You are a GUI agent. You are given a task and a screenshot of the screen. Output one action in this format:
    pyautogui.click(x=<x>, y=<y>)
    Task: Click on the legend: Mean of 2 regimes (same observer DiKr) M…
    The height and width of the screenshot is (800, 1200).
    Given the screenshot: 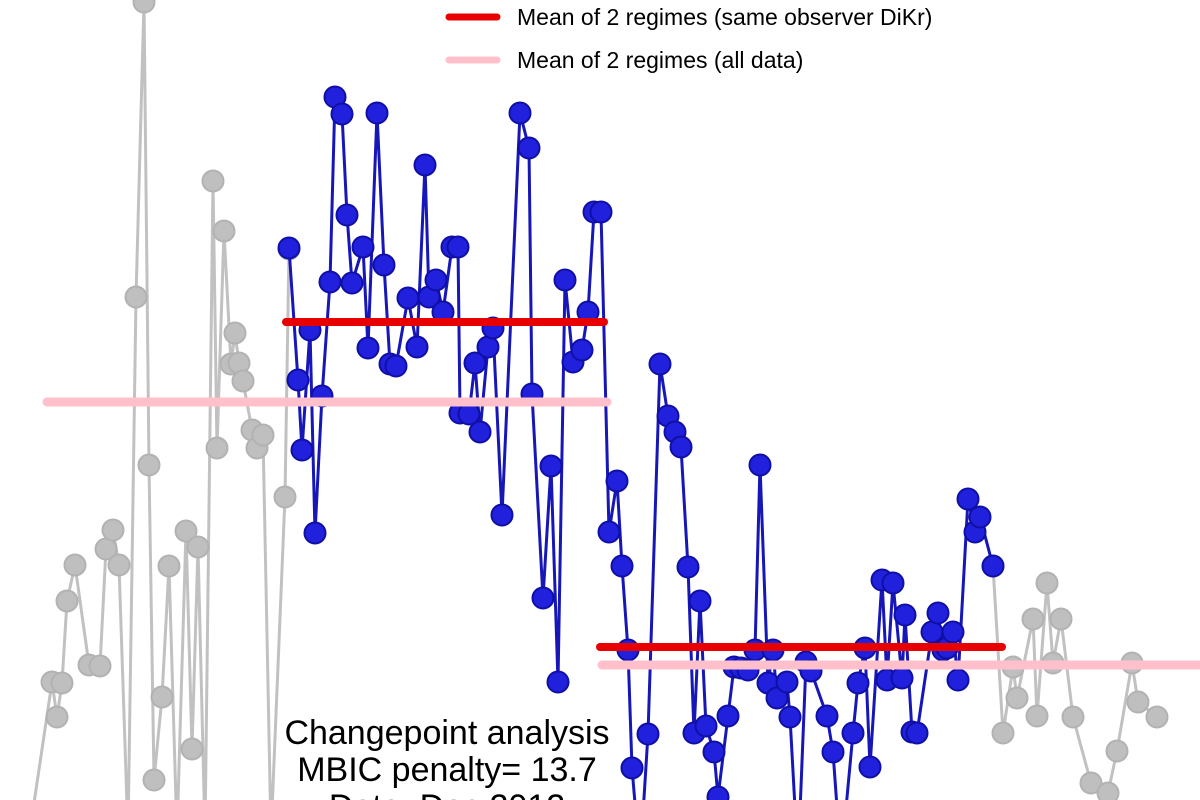 What is the action you would take?
    pyautogui.click(x=688, y=38)
    